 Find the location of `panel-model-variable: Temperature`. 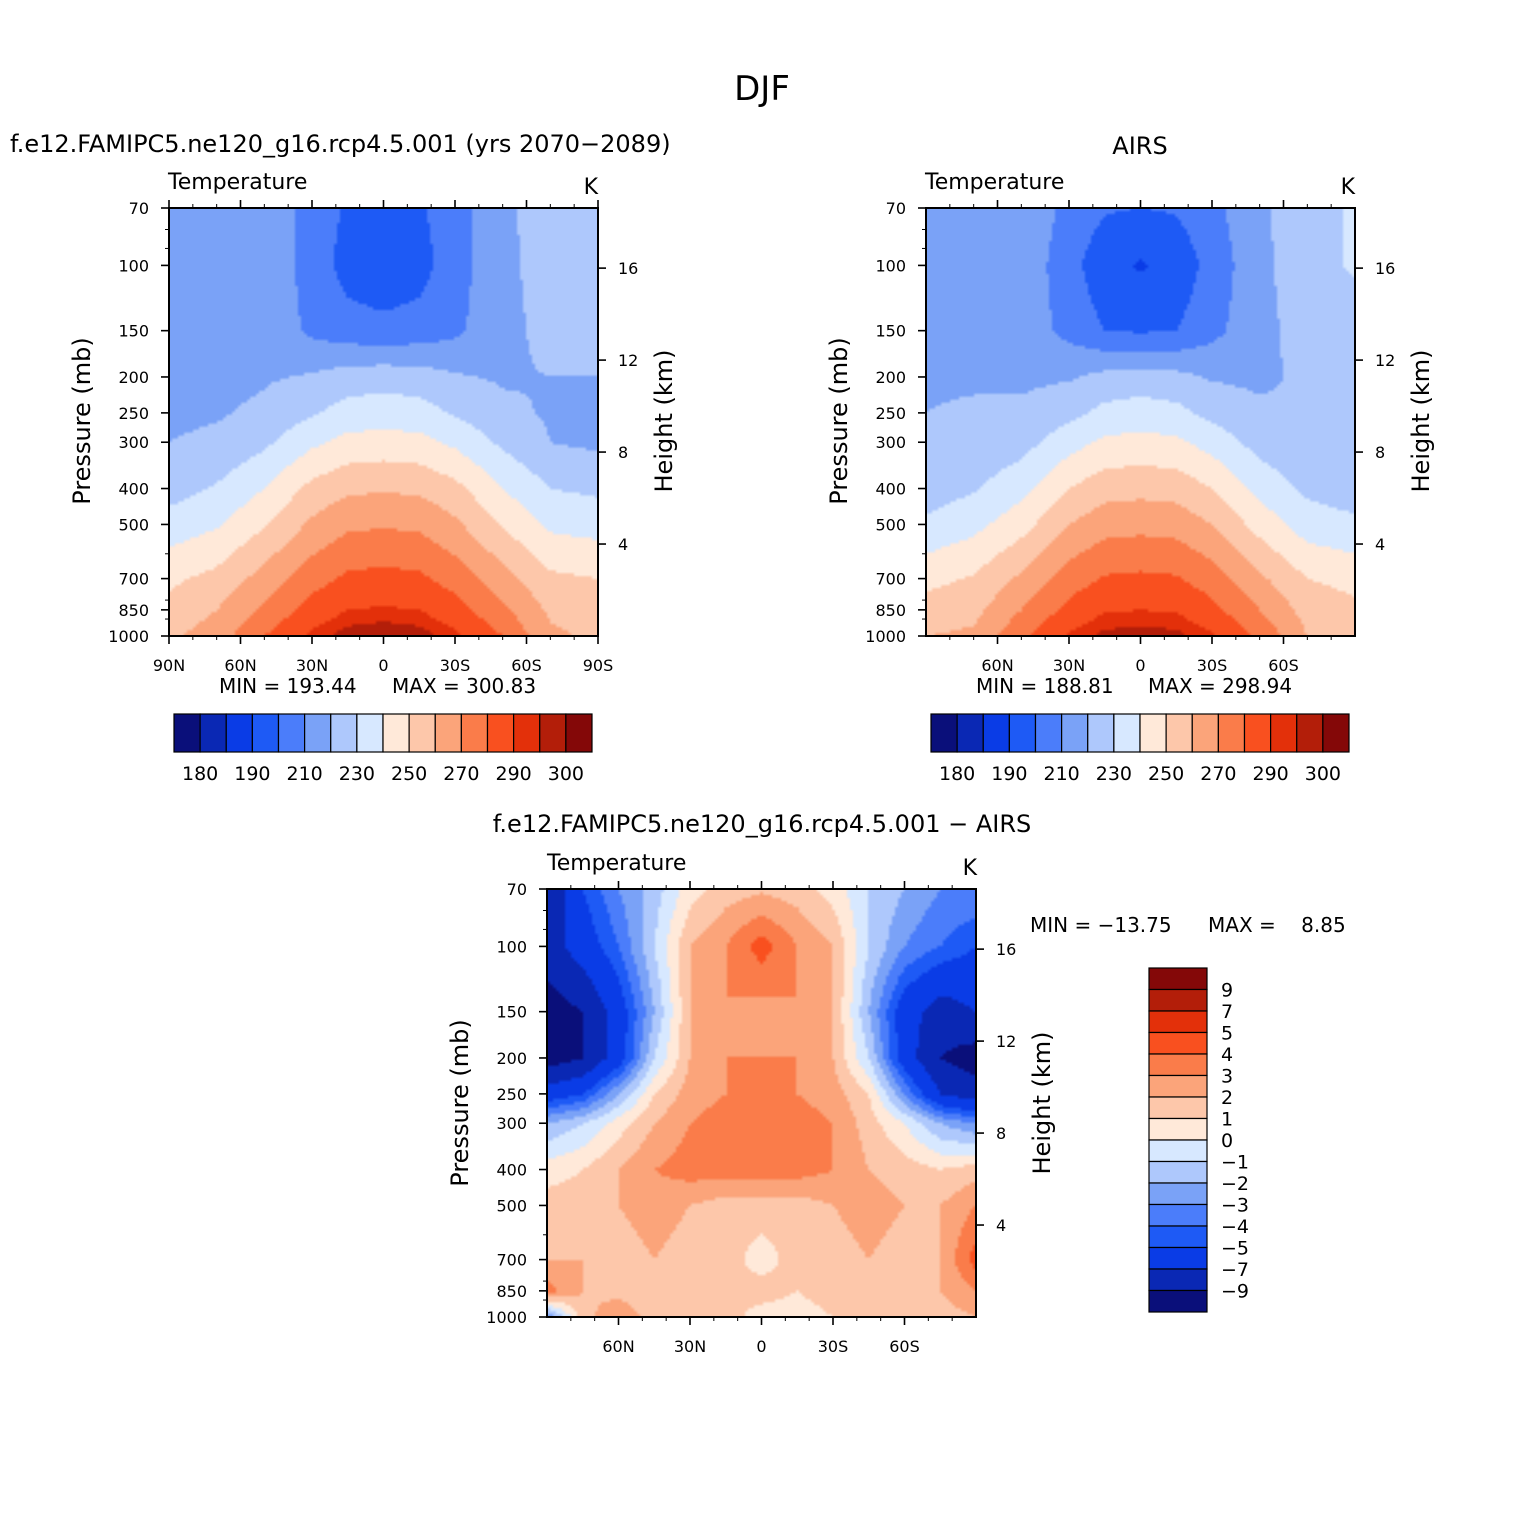

panel-model-variable: Temperature is located at coordinates (237, 182).